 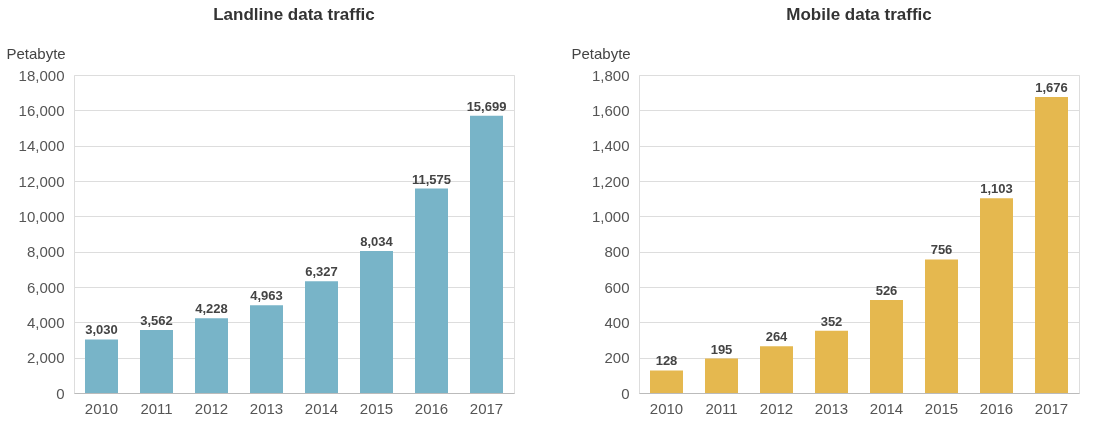 What do you see at coordinates (666, 361) in the screenshot?
I see `data-label: 128` at bounding box center [666, 361].